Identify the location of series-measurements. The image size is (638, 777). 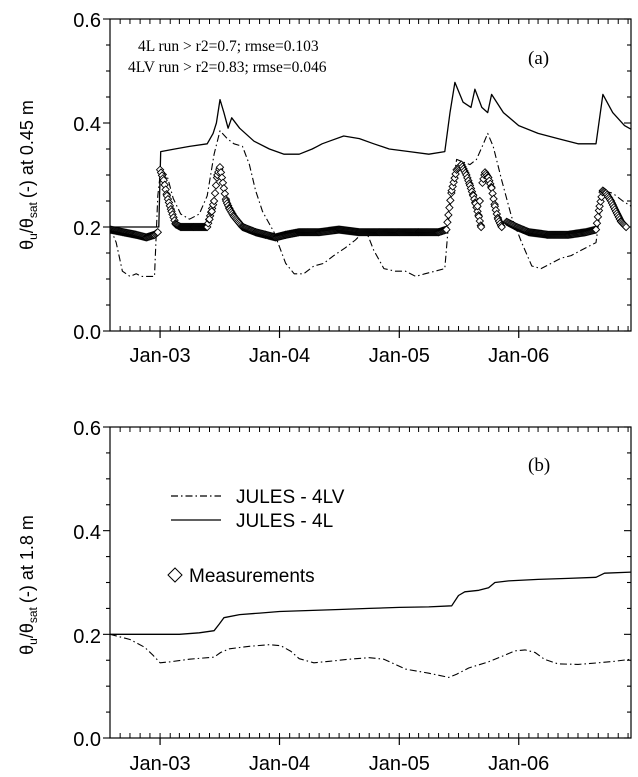
(370, 201).